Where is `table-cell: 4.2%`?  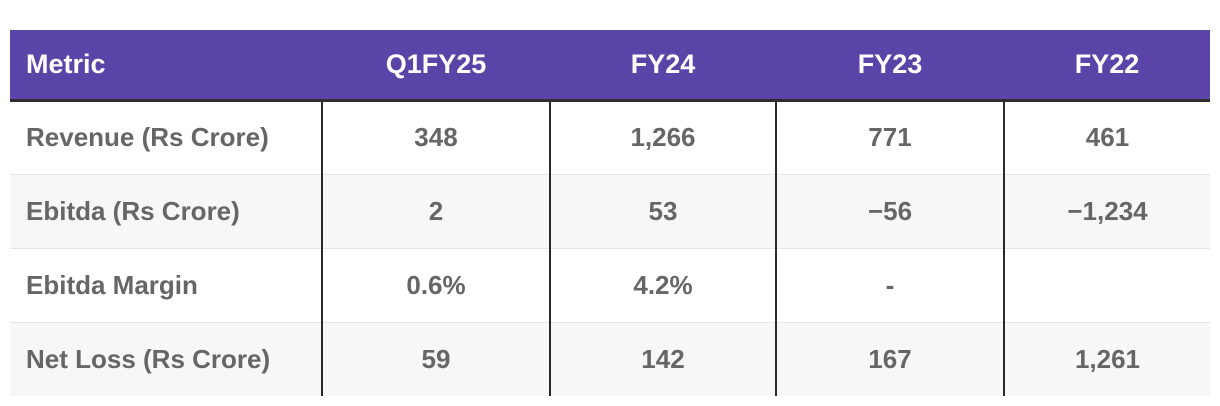
table-cell: 4.2% is located at coordinates (663, 285).